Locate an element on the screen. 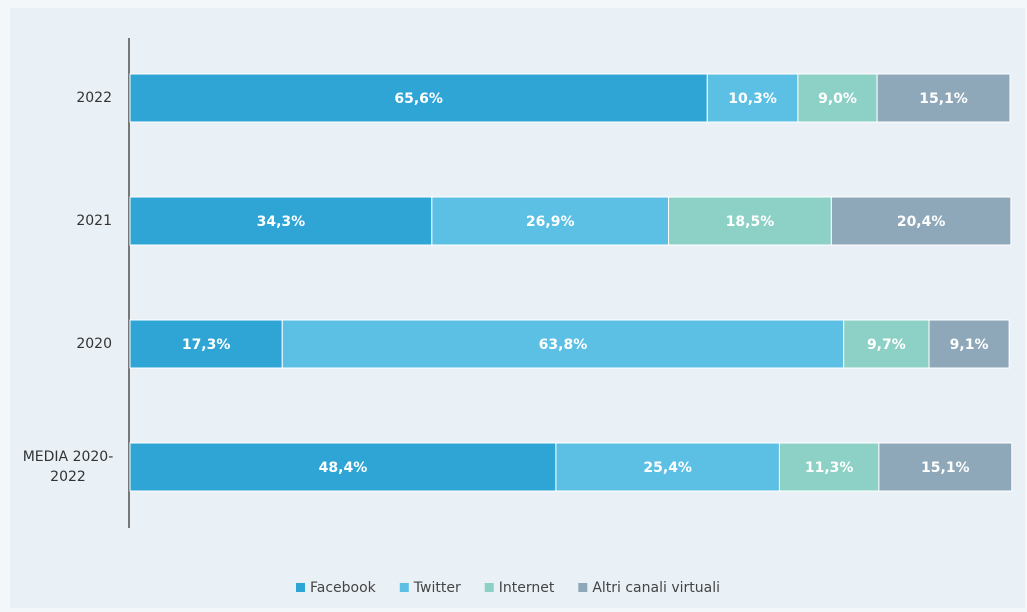 The image size is (1027, 612). legend-label: Internet is located at coordinates (527, 588).